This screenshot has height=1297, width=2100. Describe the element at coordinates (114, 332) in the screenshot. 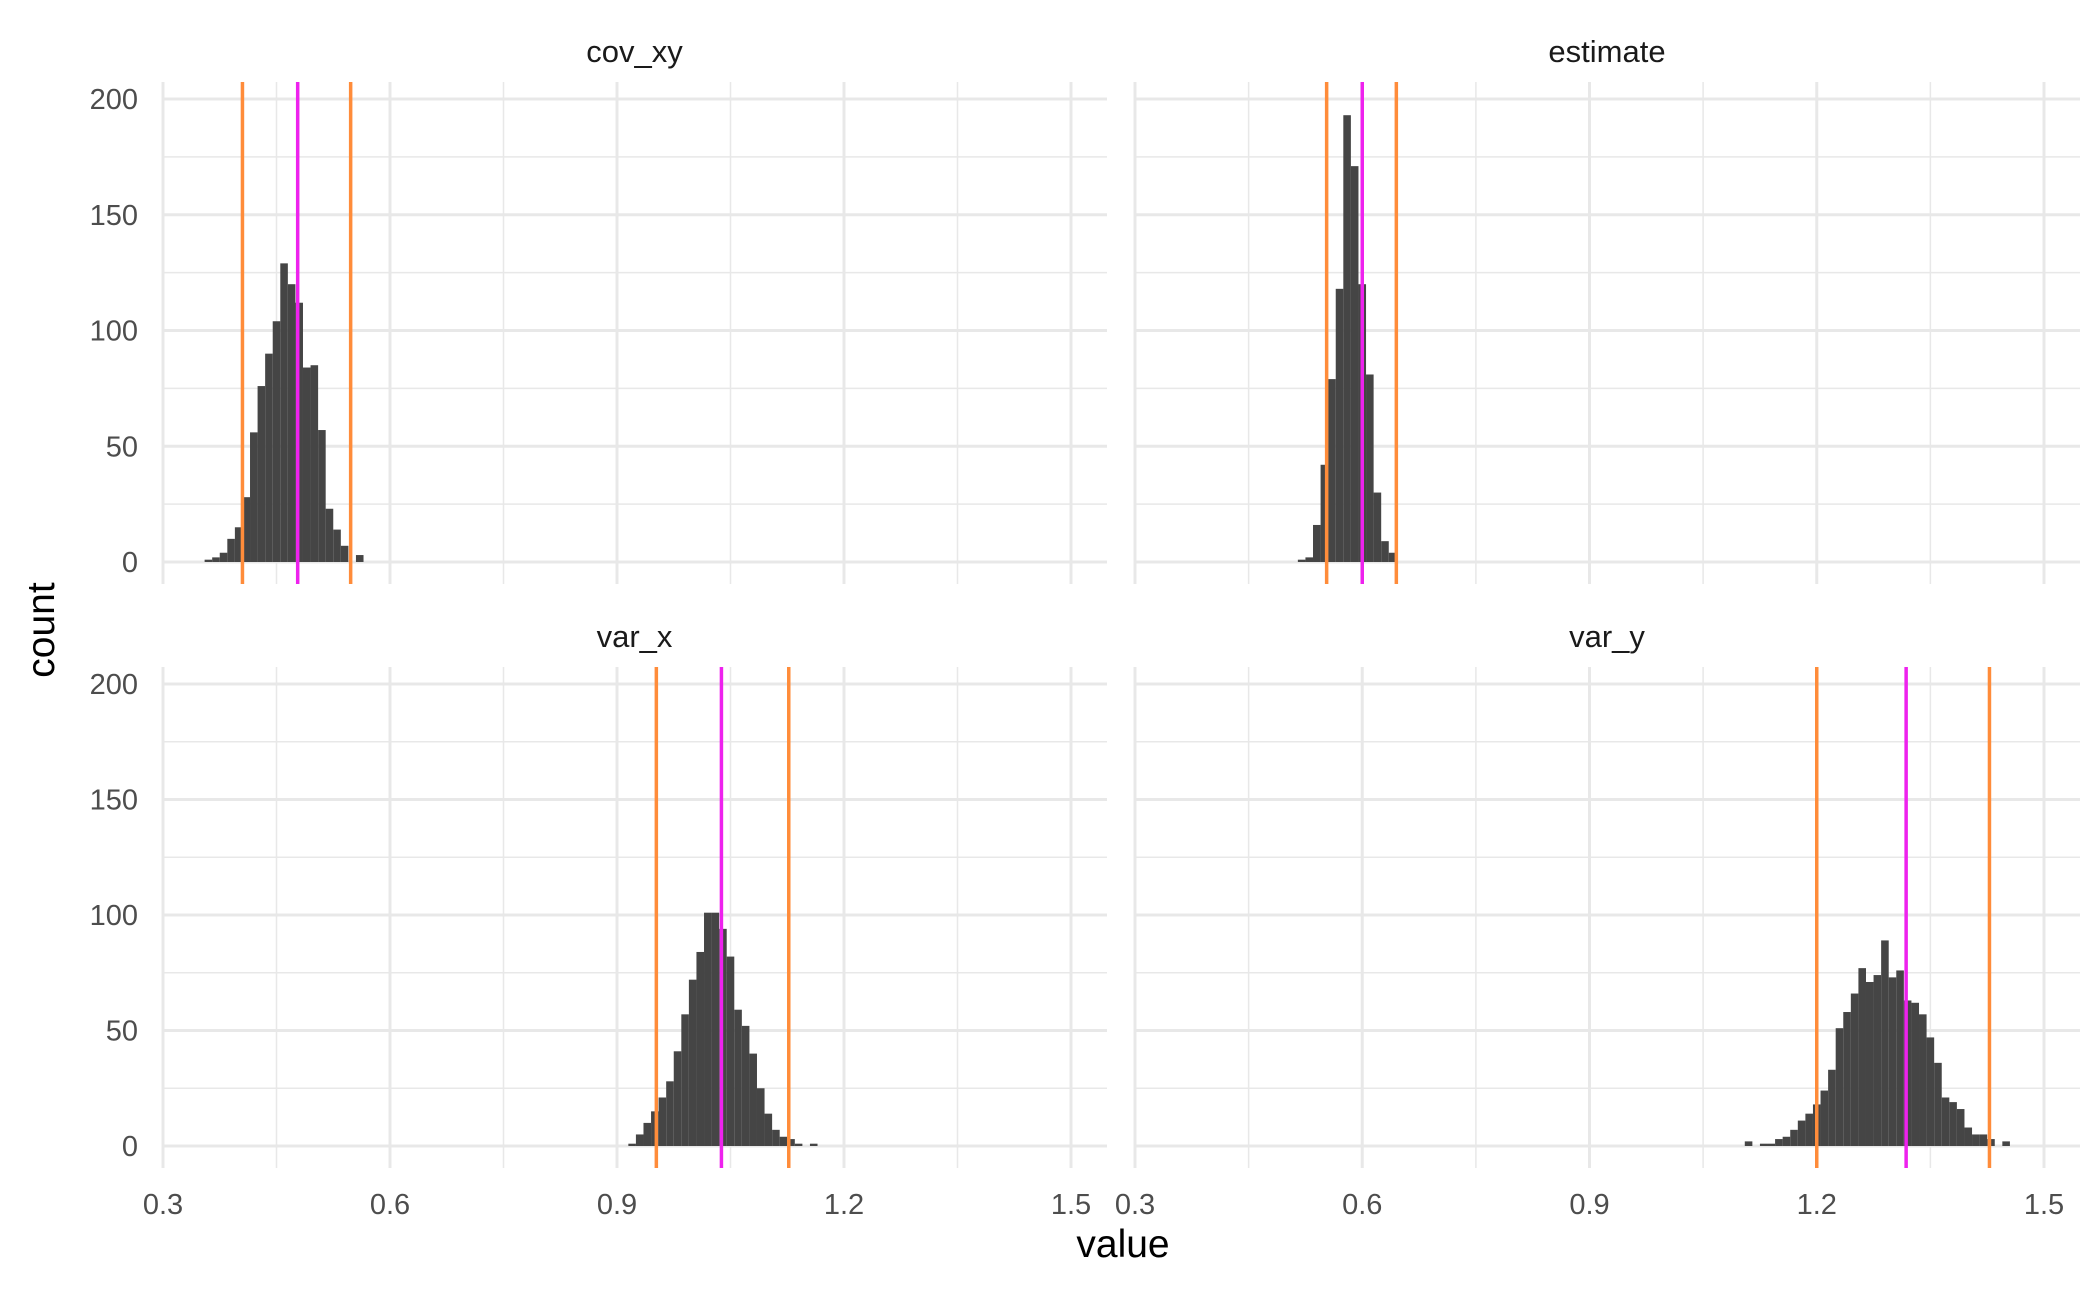

I see `y-tick-label: 100` at that location.